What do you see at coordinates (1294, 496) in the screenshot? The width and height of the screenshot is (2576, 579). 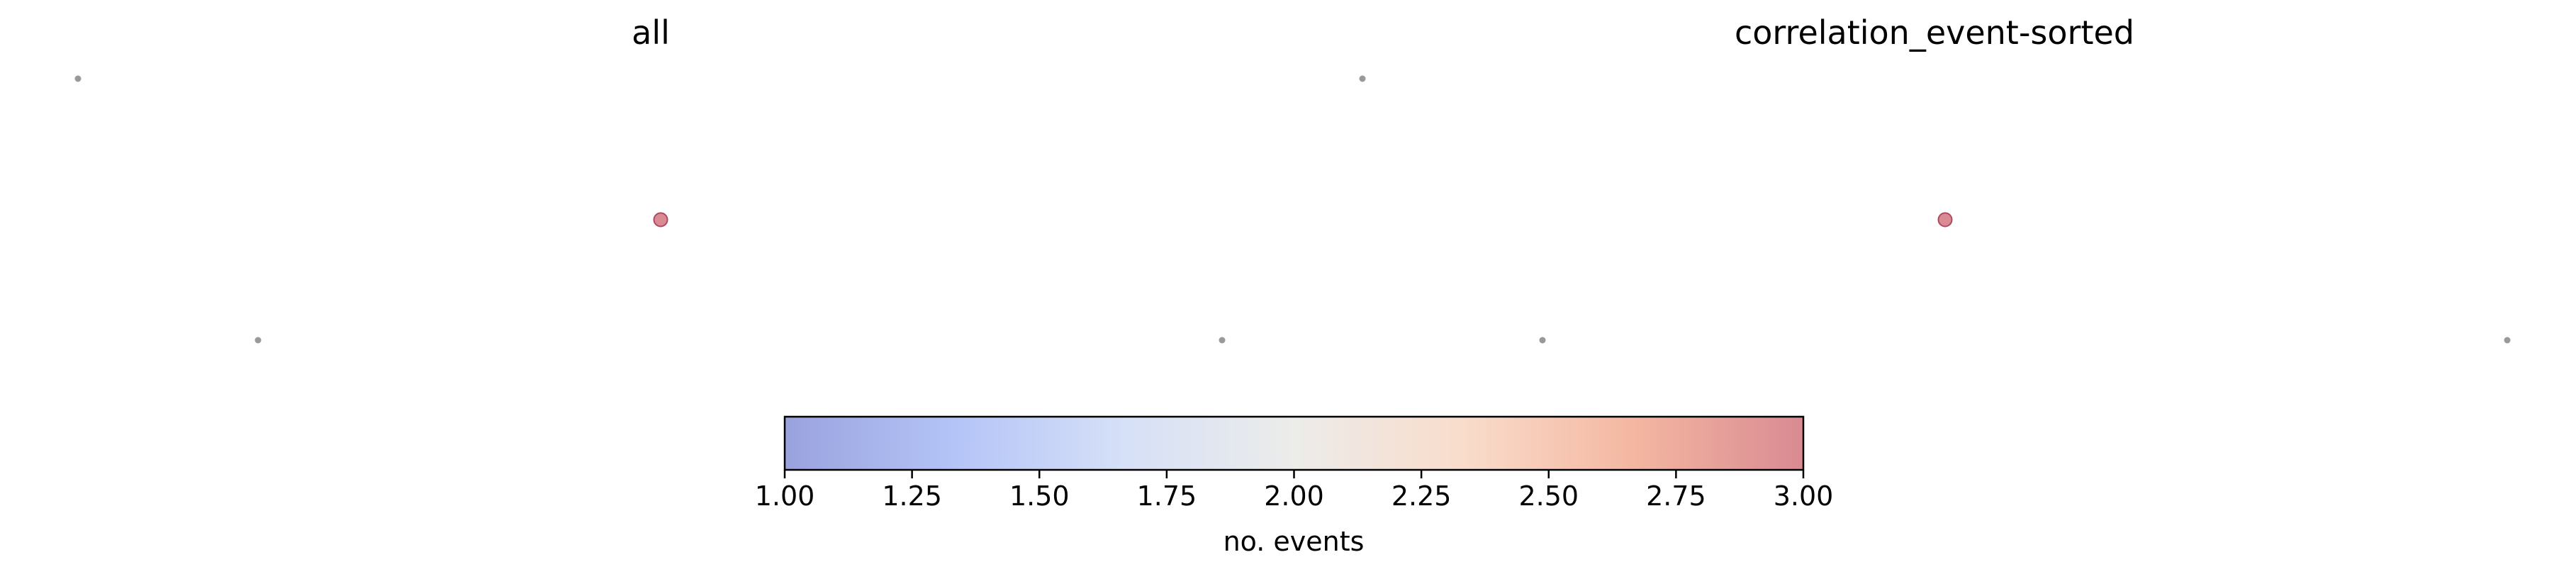 I see `colorbar-tick-label: 2.00` at bounding box center [1294, 496].